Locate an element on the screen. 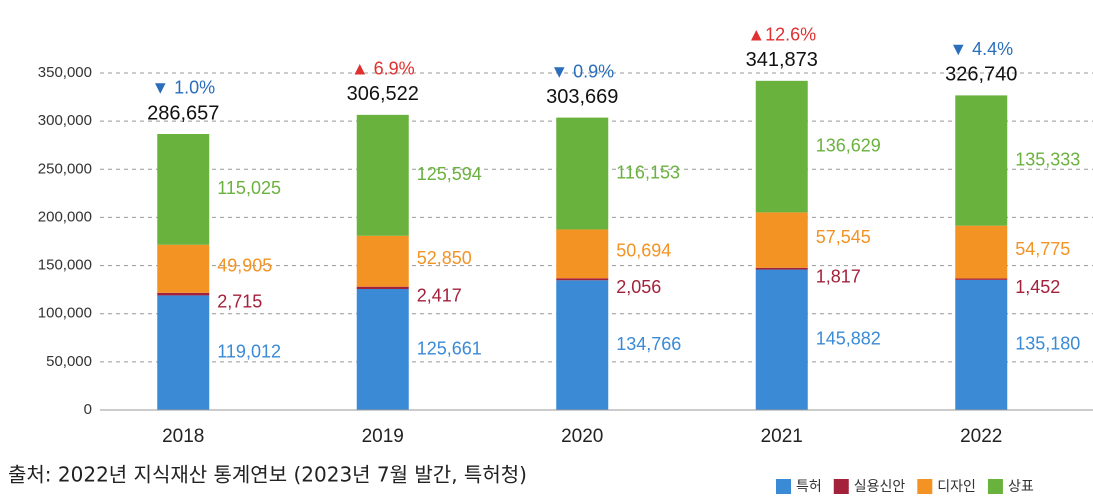 The width and height of the screenshot is (1093, 498). y-tick-label: 300,000 is located at coordinates (65, 120).